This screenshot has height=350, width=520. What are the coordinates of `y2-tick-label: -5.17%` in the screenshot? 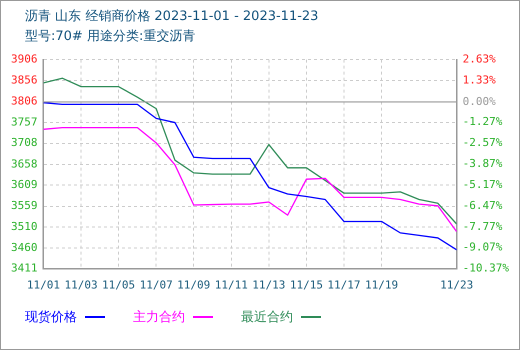 It's located at (482, 184).